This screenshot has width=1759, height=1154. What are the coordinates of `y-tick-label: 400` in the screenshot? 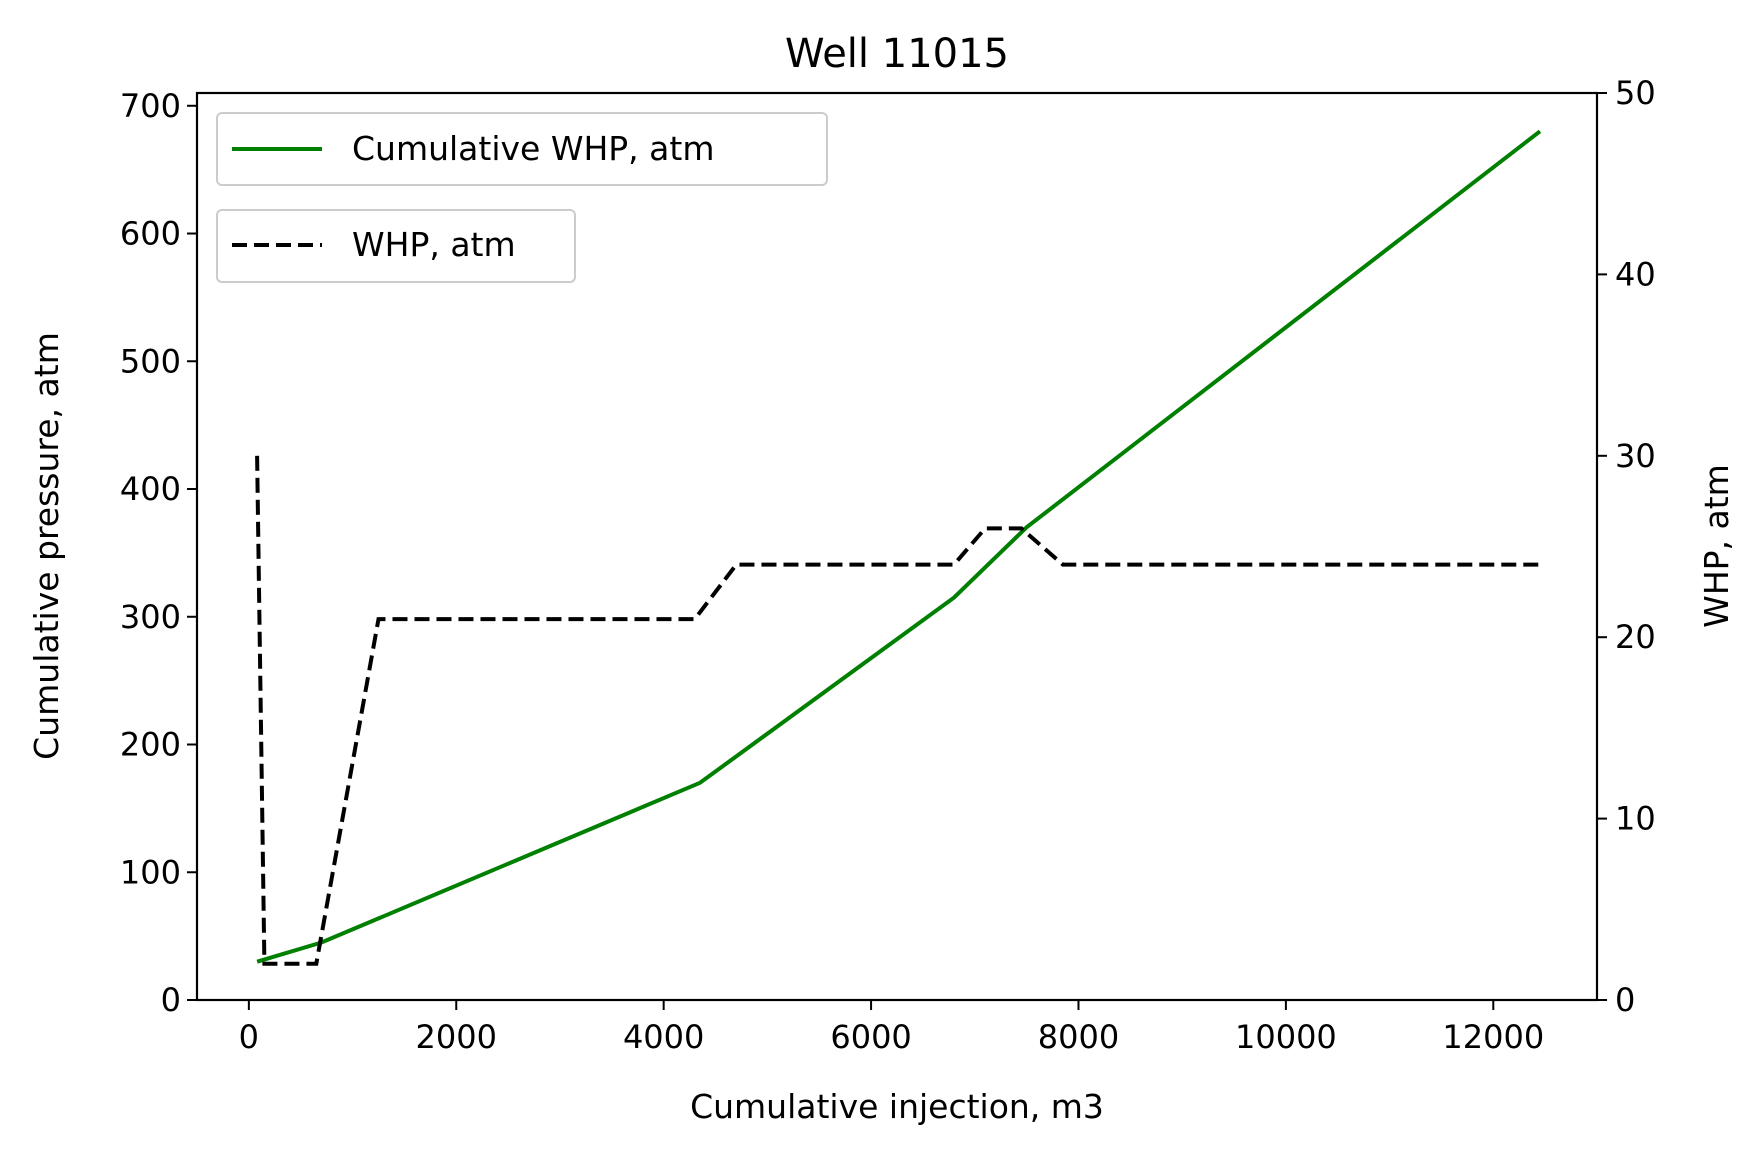 It's located at (150, 489).